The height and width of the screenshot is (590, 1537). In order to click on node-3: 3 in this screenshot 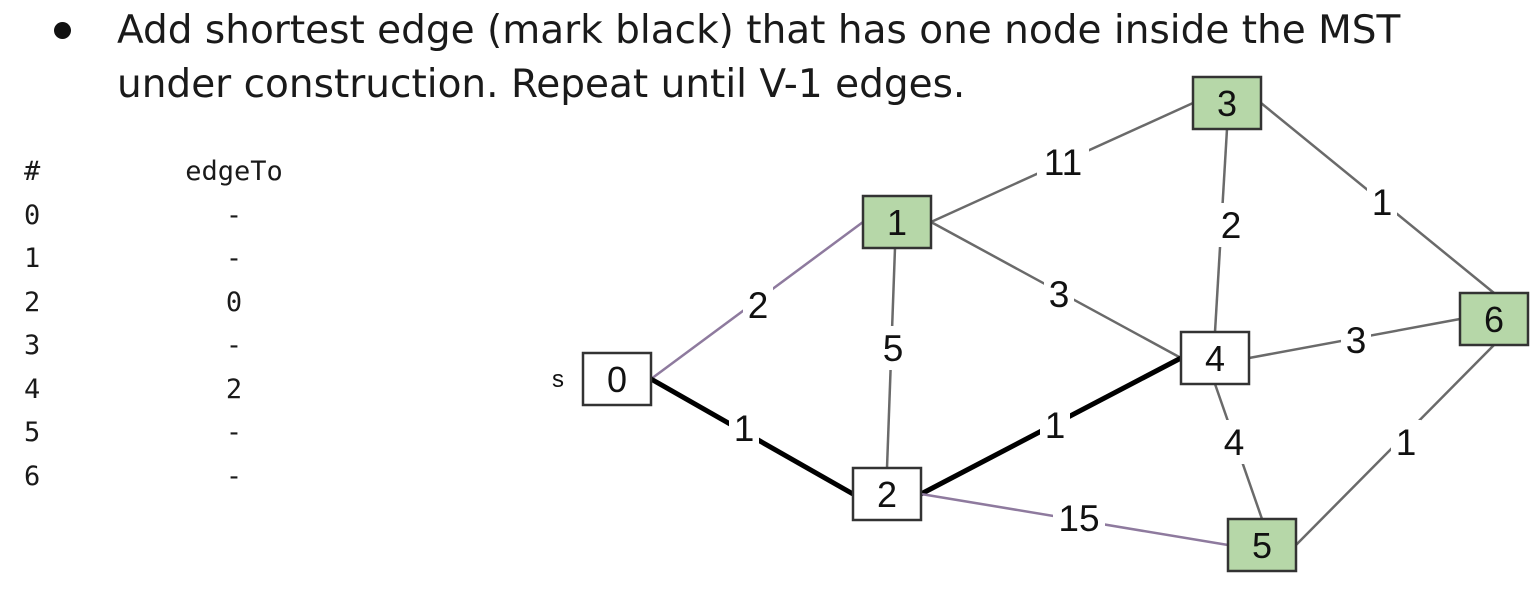, I will do `click(1227, 103)`.